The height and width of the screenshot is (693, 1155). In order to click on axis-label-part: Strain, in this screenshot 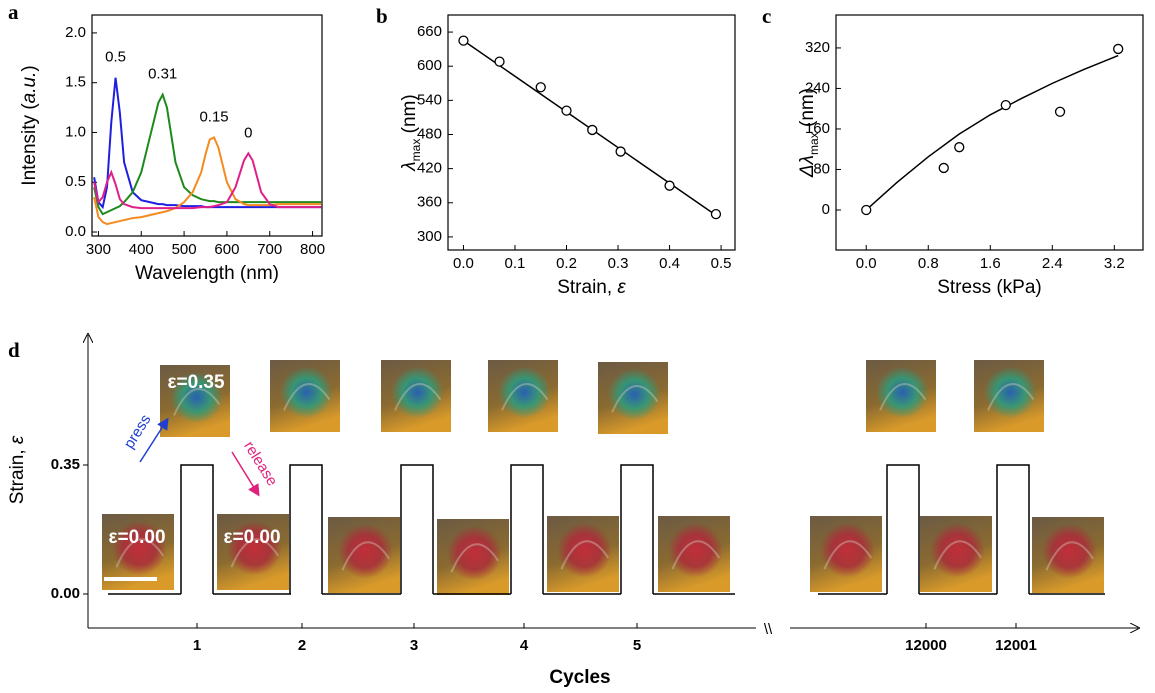, I will do `click(17, 474)`.